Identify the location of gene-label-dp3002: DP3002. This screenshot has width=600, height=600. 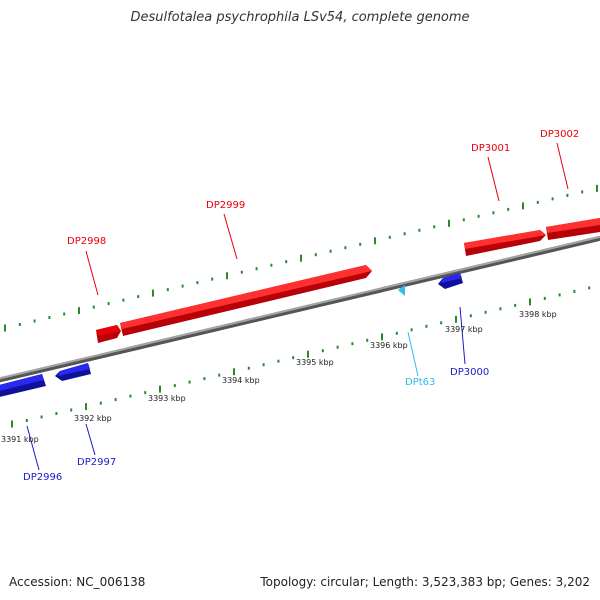
(559, 134).